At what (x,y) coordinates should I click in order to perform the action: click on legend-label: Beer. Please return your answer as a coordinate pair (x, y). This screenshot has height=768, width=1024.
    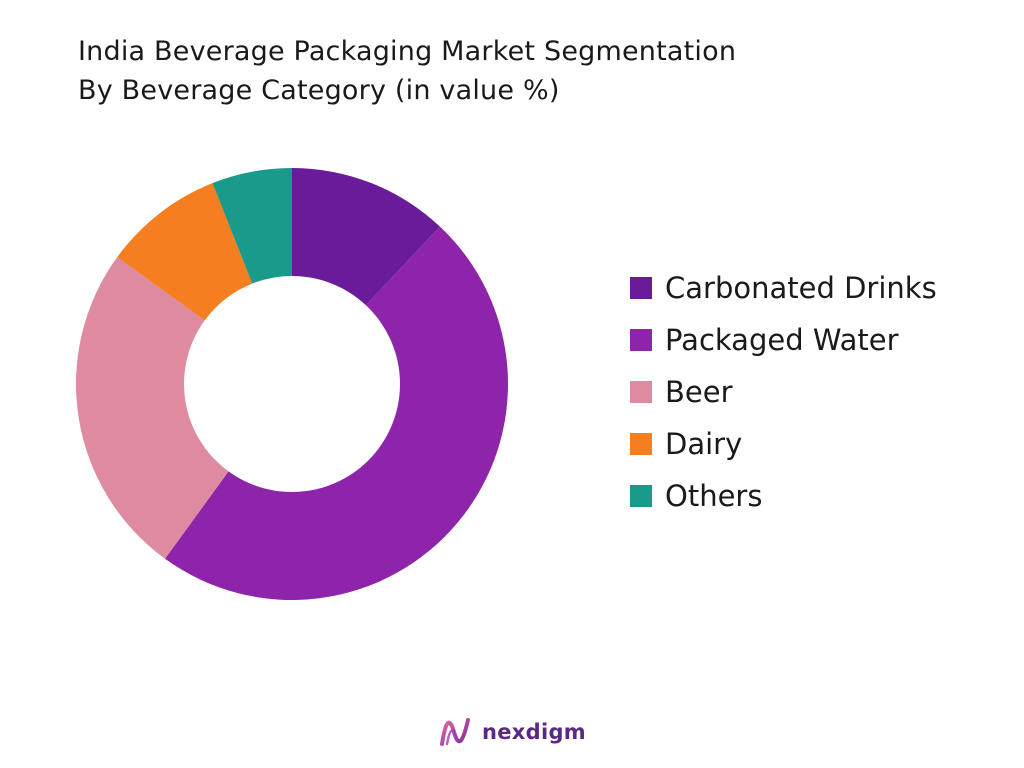
    Looking at the image, I should click on (699, 392).